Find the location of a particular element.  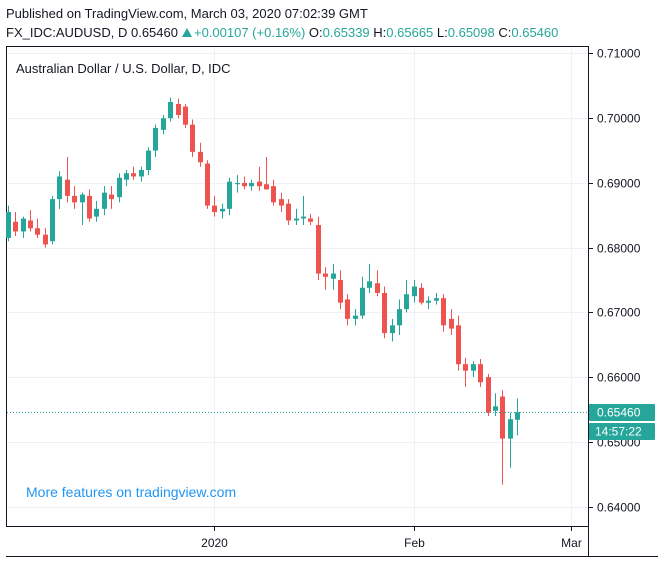

x-tick-label: 2020 is located at coordinates (214, 543).